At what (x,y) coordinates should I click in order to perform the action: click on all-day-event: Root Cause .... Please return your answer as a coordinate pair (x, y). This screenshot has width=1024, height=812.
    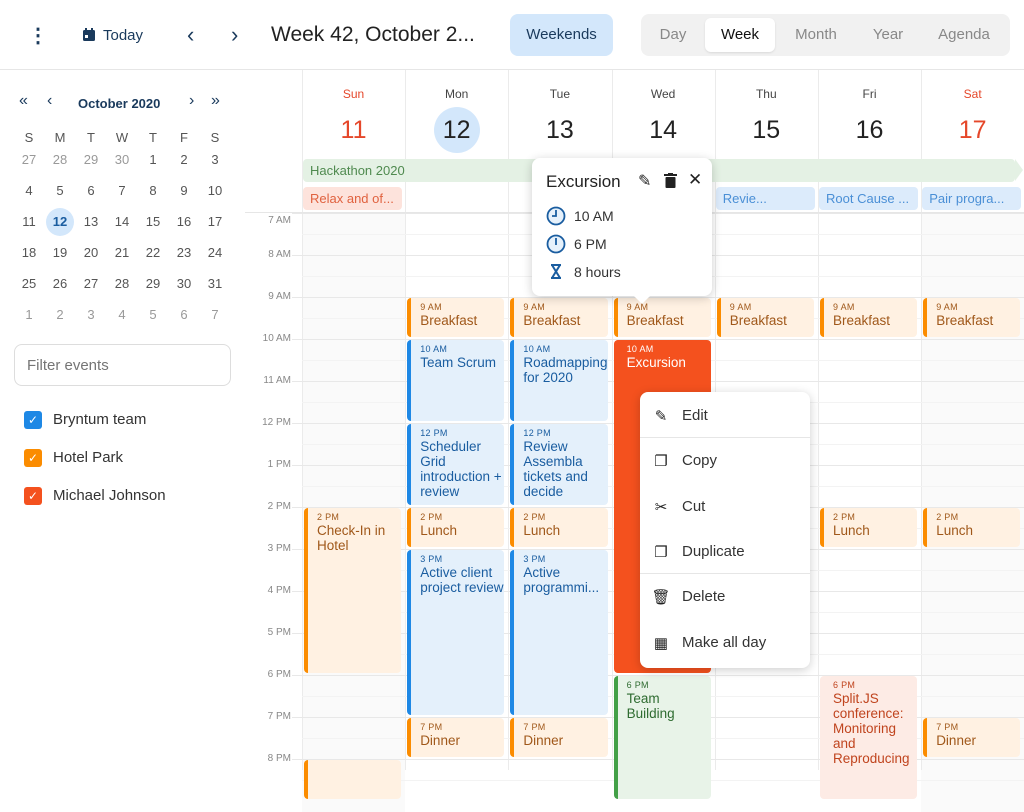
    Looking at the image, I should click on (869, 198).